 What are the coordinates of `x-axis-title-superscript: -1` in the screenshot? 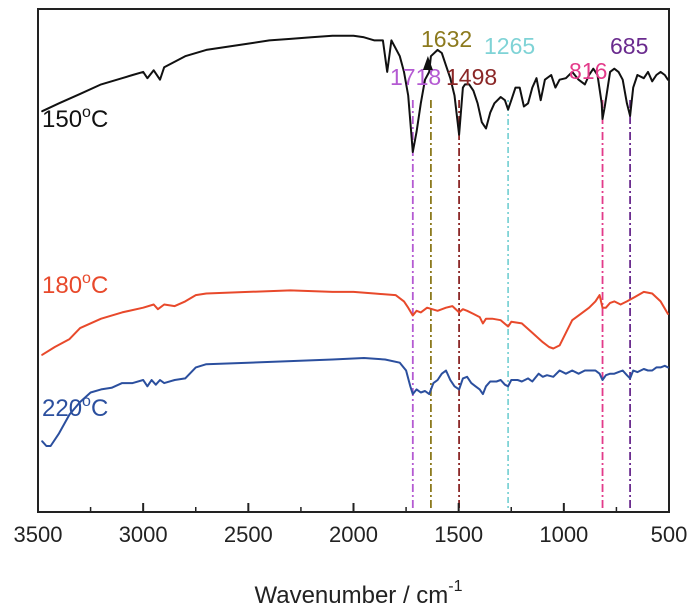 It's located at (455, 586).